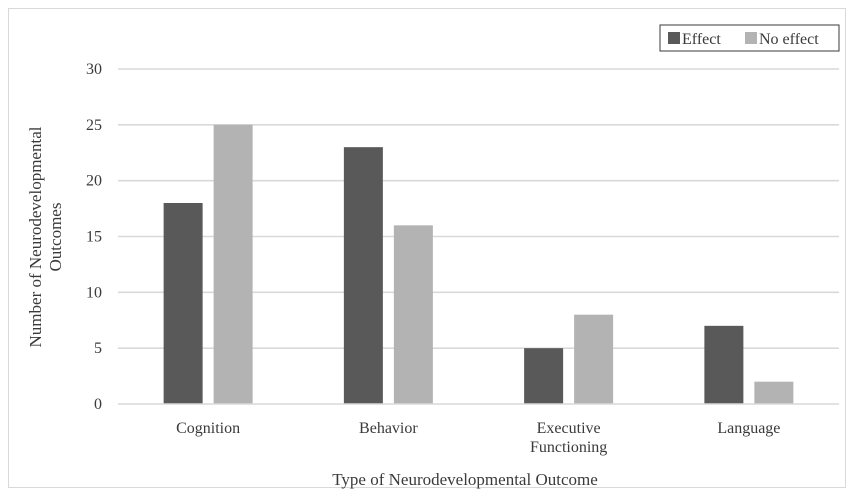 This screenshot has height=497, width=854. What do you see at coordinates (45, 236) in the screenshot?
I see `y-axis-label: Number of NeurodevelopmentalOutcomes` at bounding box center [45, 236].